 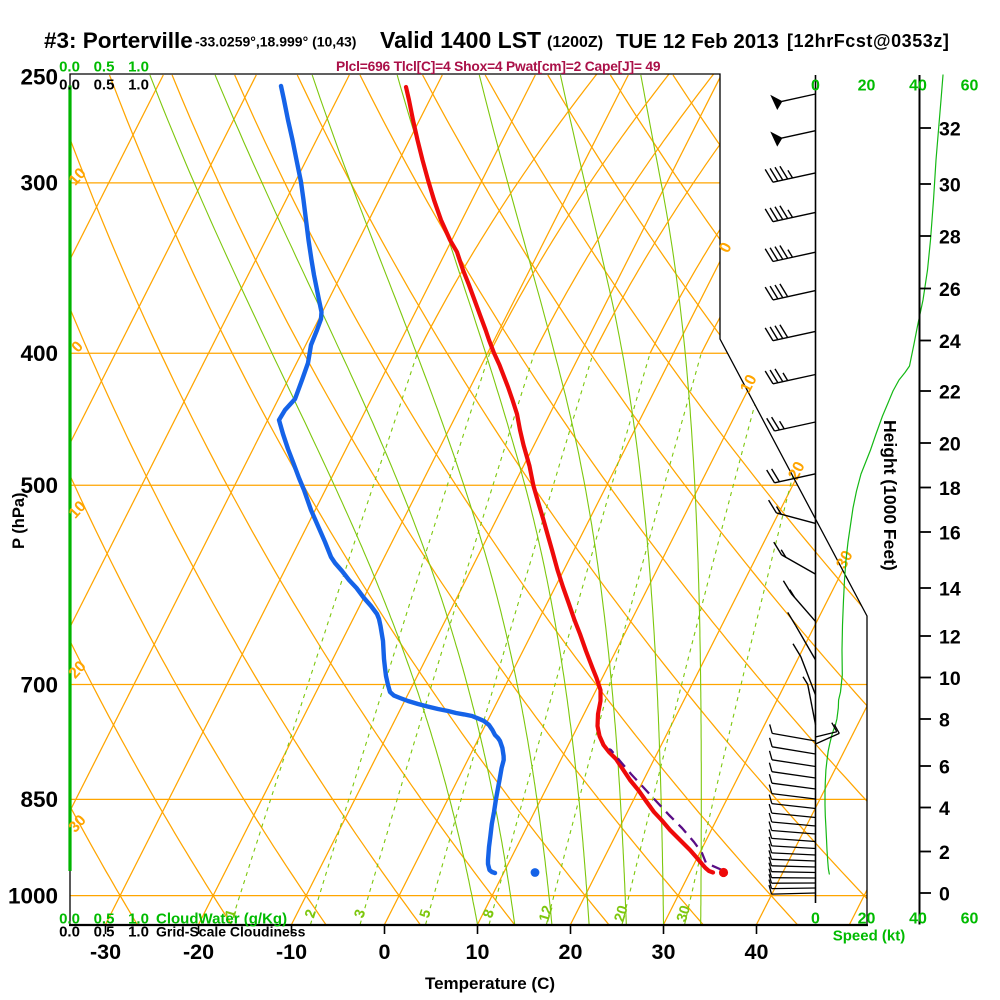 I want to click on svg-text: 8, so click(x=944, y=721).